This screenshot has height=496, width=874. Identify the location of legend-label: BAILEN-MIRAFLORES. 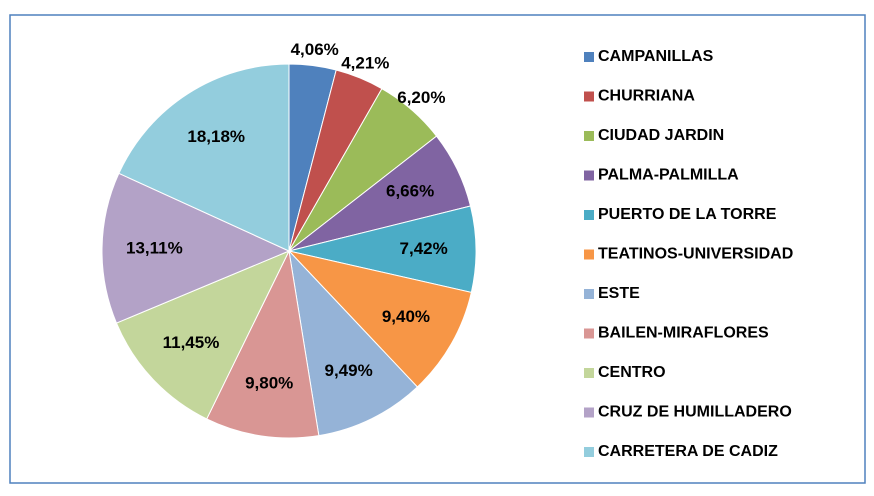
(683, 333).